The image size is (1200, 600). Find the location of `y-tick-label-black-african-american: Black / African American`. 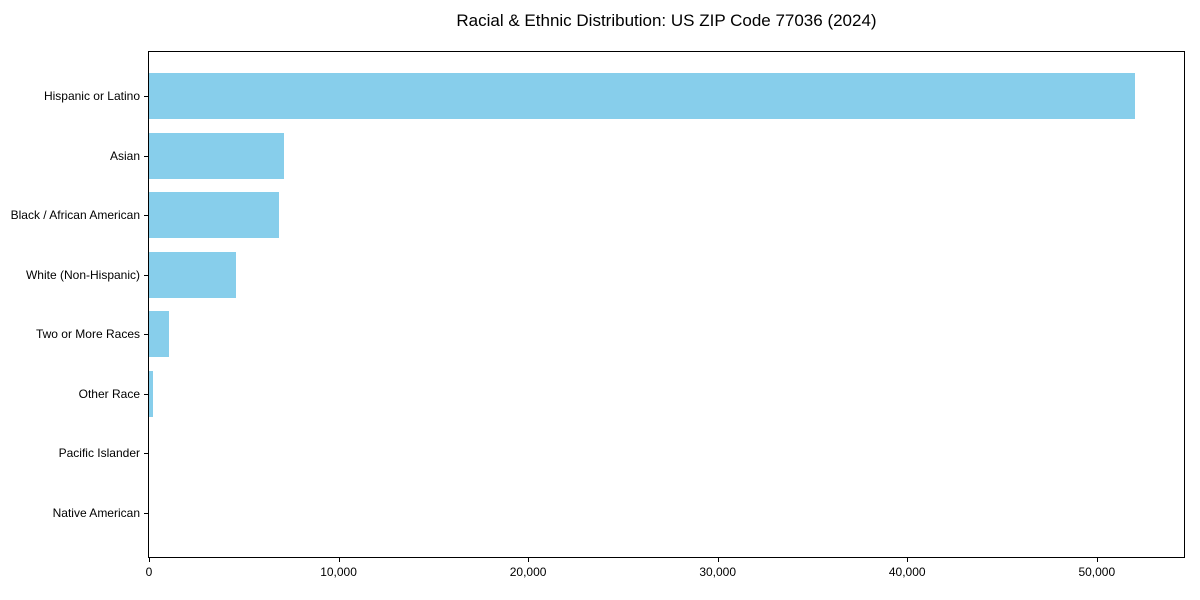

y-tick-label-black-african-american: Black / African American is located at coordinates (75, 215).